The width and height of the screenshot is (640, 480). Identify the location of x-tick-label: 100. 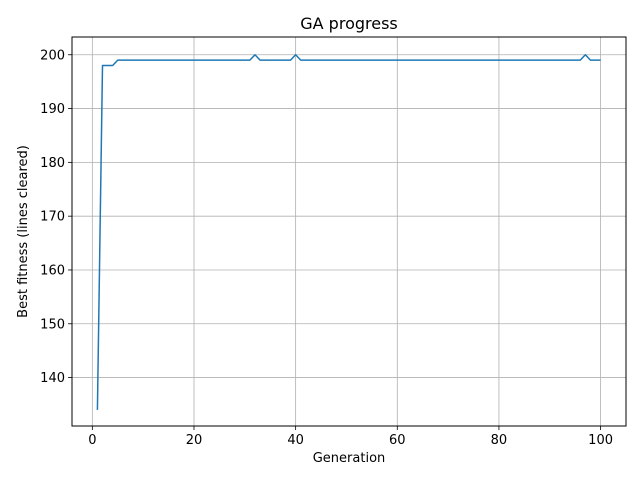
(600, 440).